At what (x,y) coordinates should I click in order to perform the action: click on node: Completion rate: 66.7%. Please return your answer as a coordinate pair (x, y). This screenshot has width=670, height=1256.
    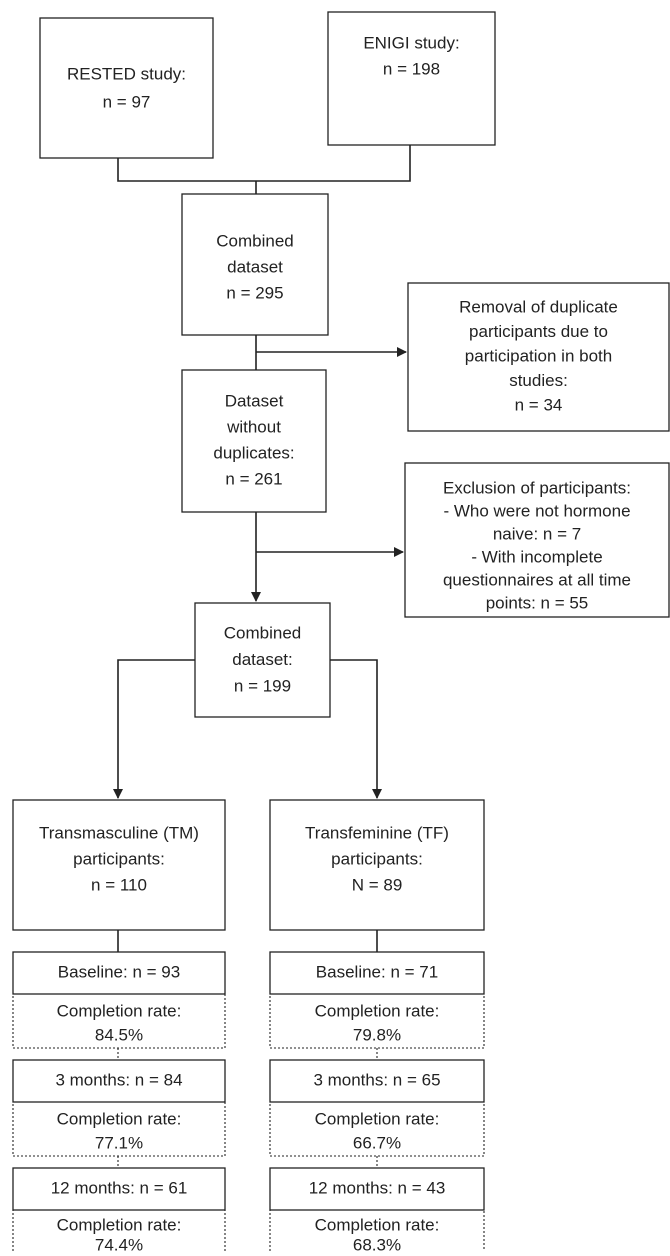
    Looking at the image, I should click on (377, 1129).